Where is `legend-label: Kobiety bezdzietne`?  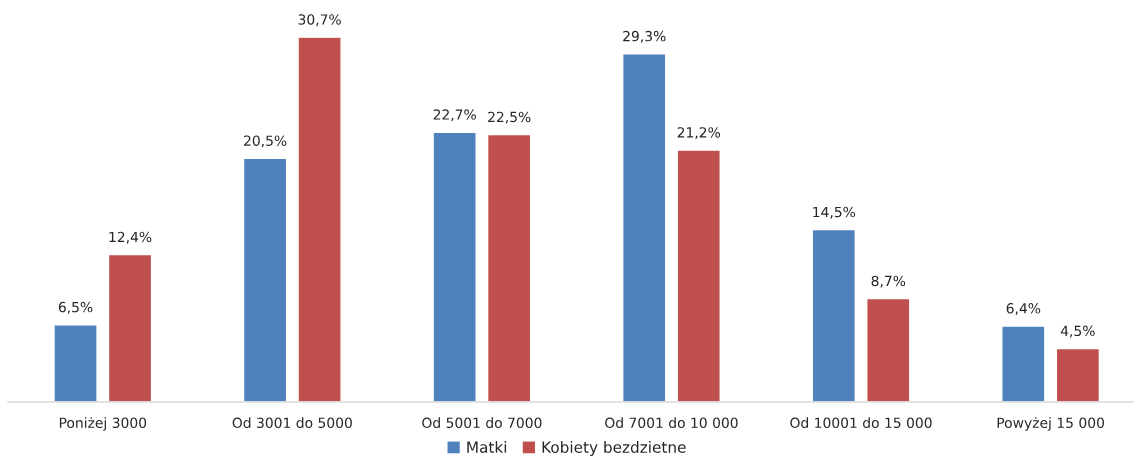 legend-label: Kobiety bezdzietne is located at coordinates (614, 448).